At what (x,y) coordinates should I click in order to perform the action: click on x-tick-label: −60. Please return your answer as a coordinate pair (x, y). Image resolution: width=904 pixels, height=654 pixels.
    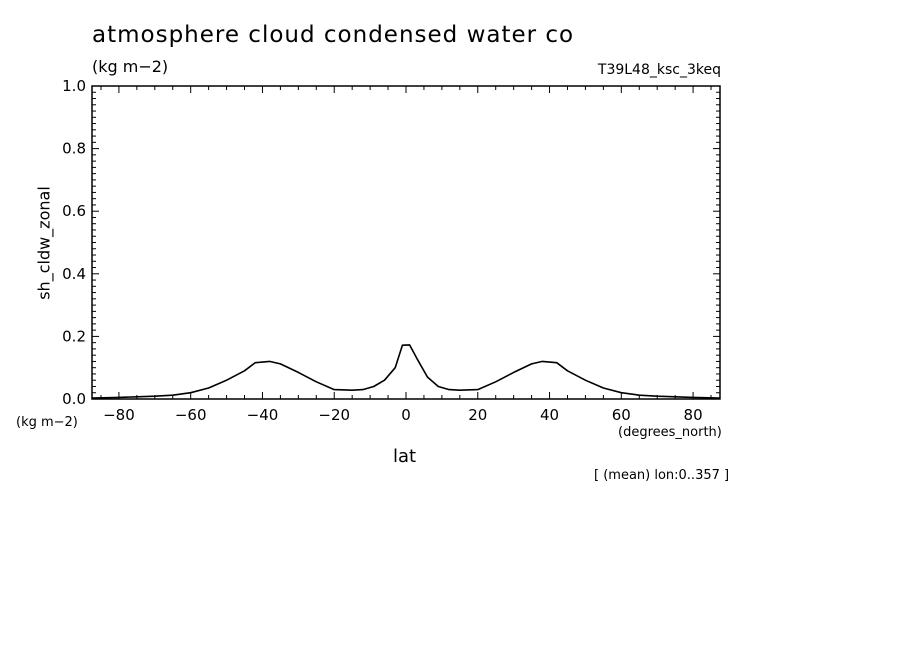
    Looking at the image, I should click on (191, 415).